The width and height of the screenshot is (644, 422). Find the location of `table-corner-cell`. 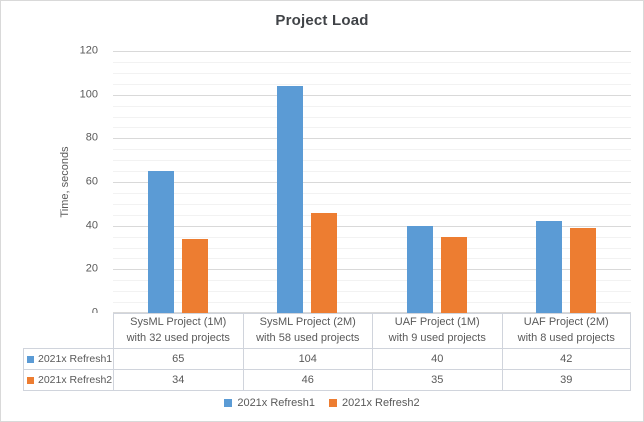

table-corner-cell is located at coordinates (68, 330).